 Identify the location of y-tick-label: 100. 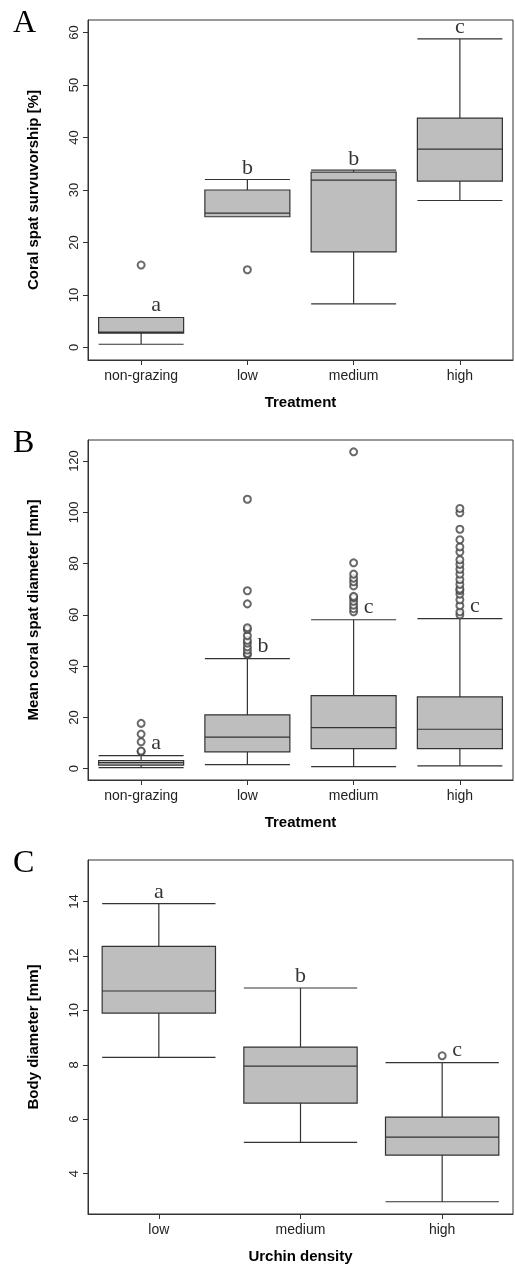
(73, 512).